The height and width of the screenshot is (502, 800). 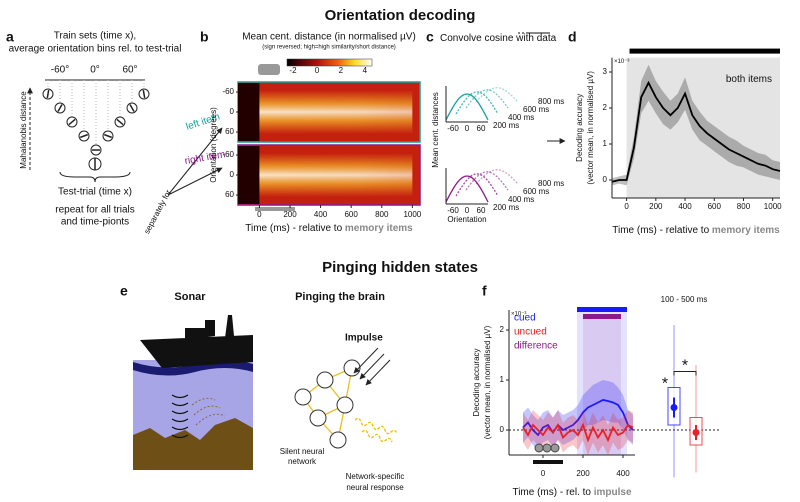 I want to click on heatmap-pre, so click(x=249, y=112).